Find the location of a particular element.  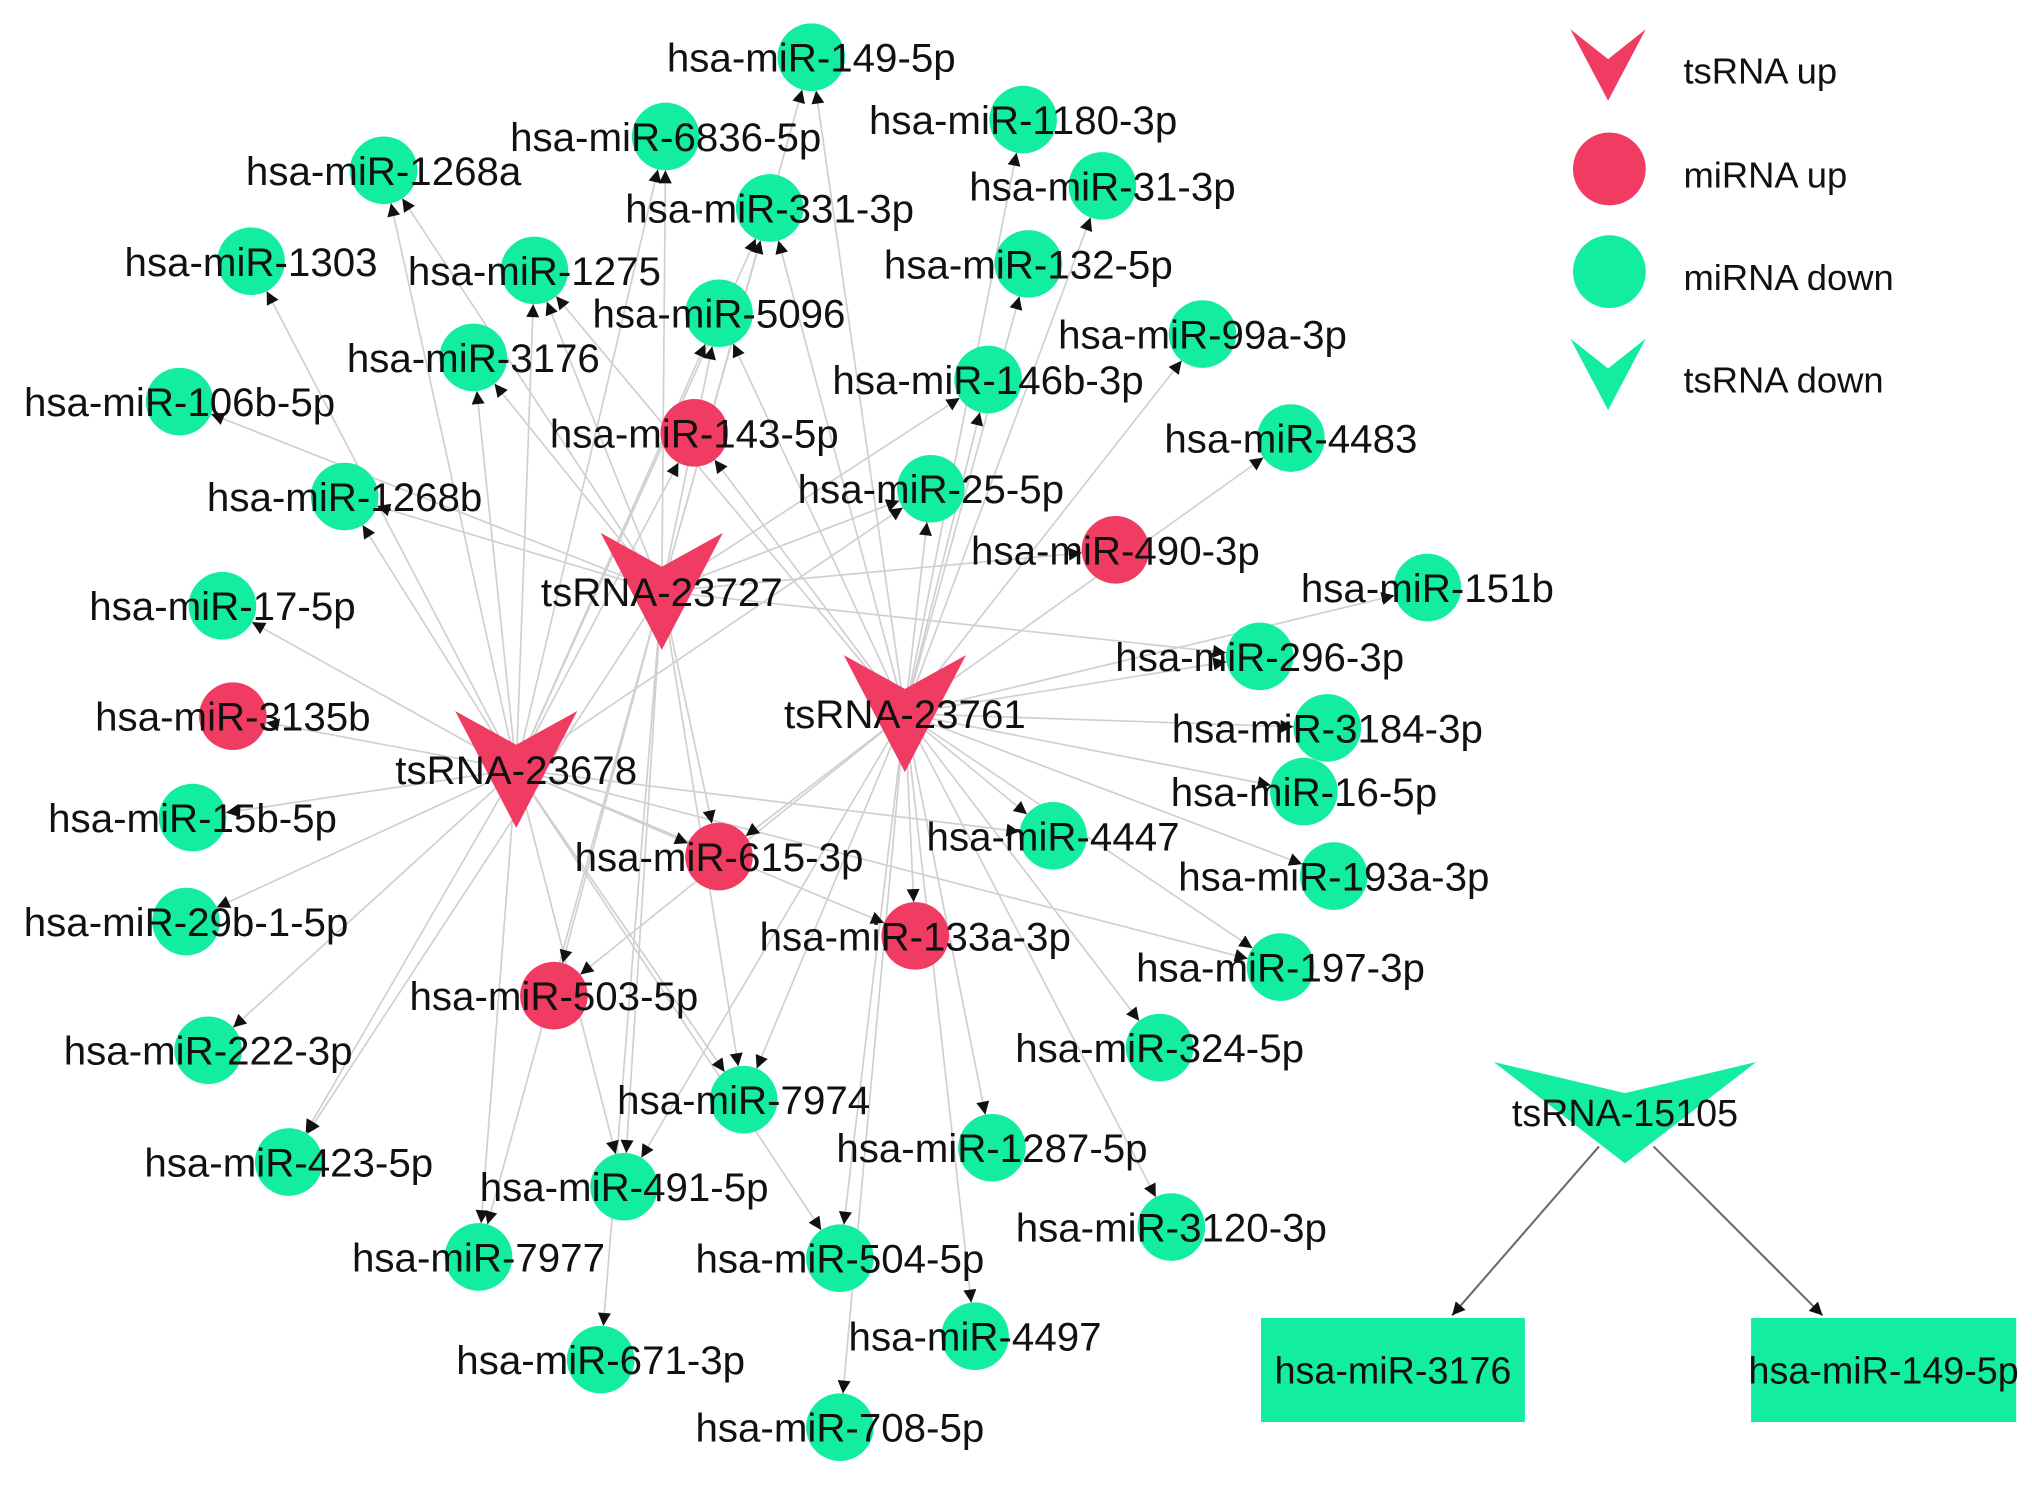

sub-network: hsa-miR-3176 hsa-miR-149-5p tsRNA-15105 is located at coordinates (1640, 1242).